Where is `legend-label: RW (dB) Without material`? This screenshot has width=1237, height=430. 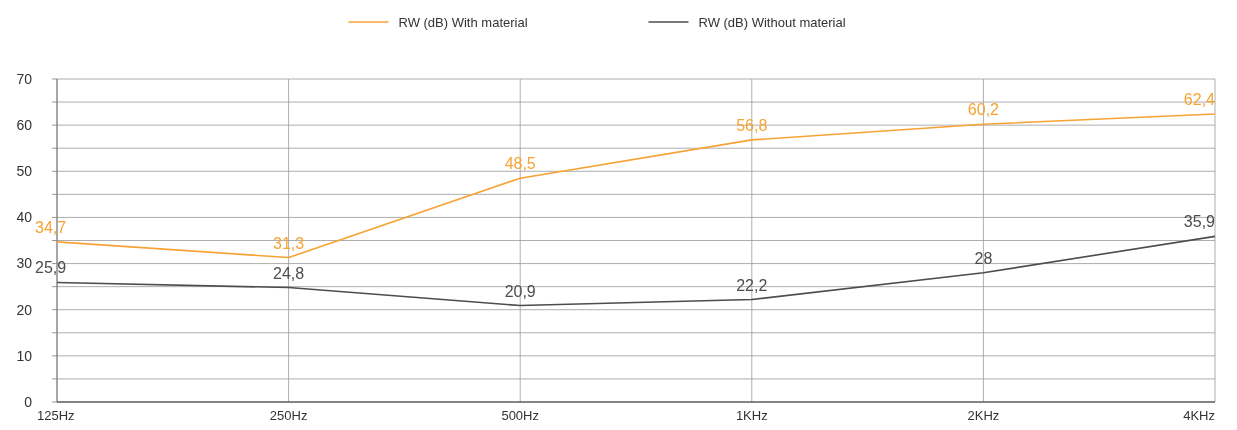 legend-label: RW (dB) Without material is located at coordinates (772, 22).